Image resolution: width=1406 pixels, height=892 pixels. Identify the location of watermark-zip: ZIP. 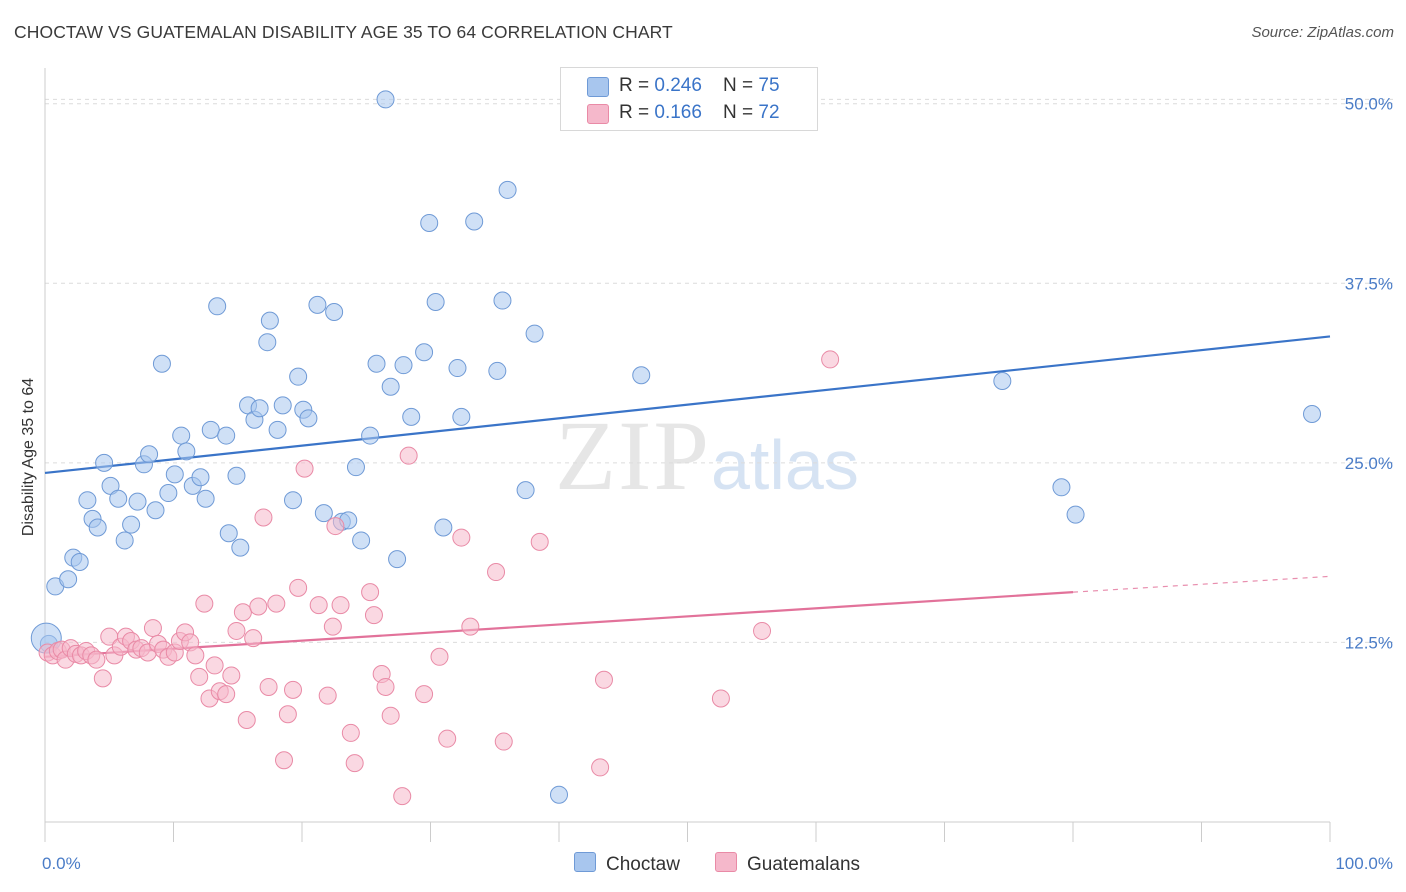
(633, 455).